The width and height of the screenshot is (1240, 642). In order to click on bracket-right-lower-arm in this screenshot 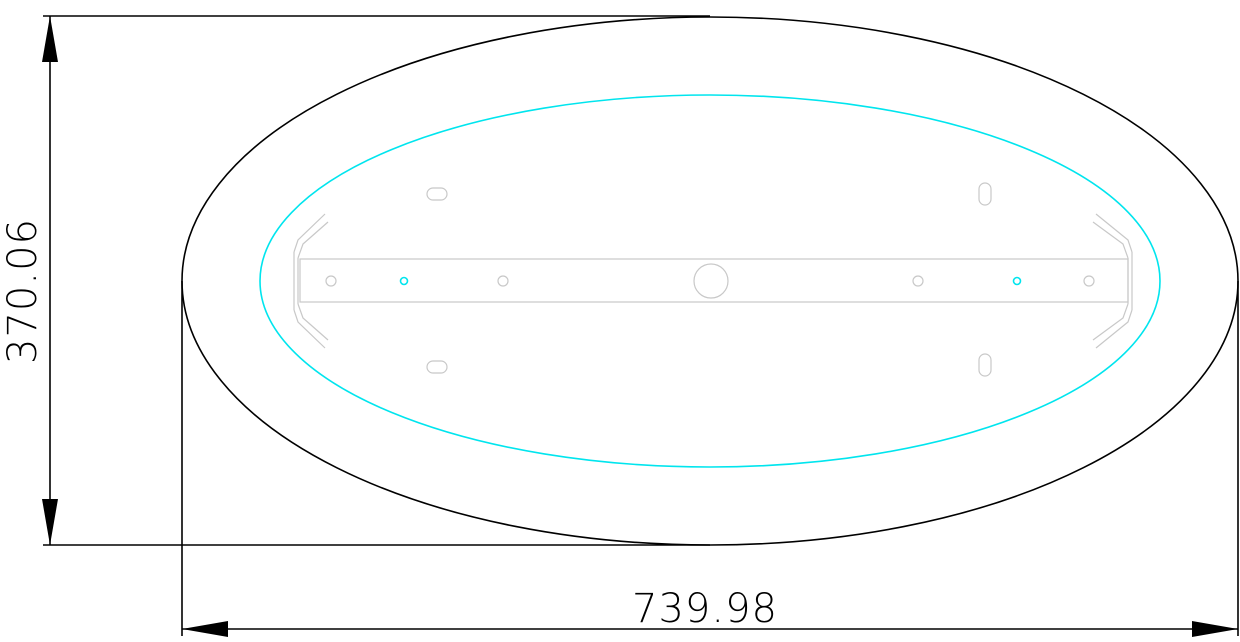, I will do `click(1114, 329)`.